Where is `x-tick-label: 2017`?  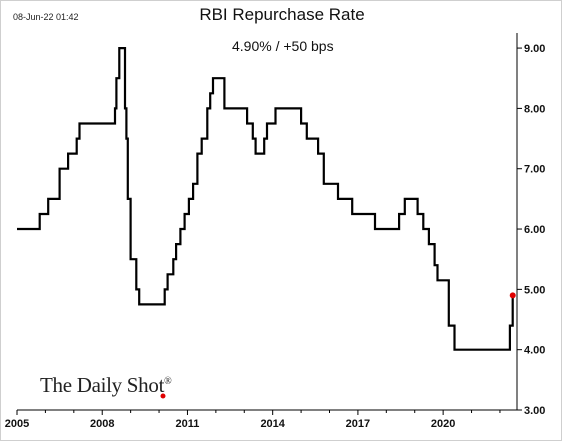 x-tick-label: 2017 is located at coordinates (358, 424).